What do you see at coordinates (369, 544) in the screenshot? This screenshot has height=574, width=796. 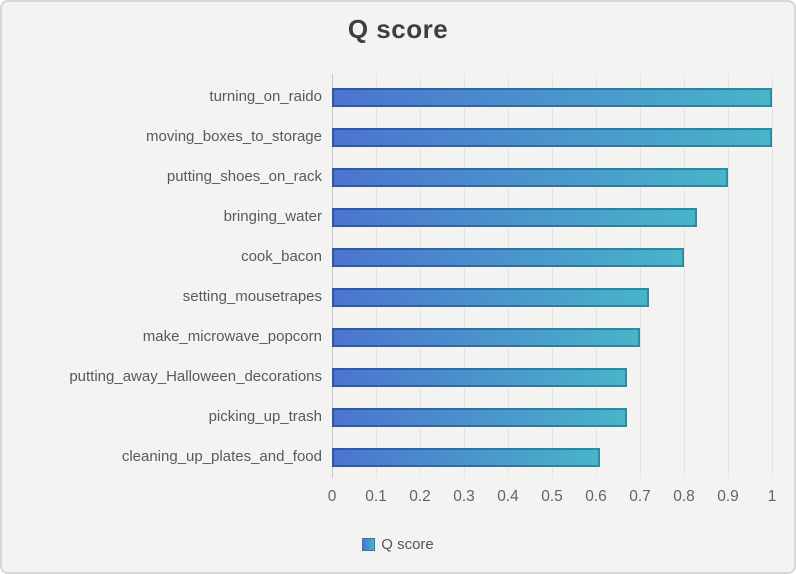 I see `legend-swatch-icon` at bounding box center [369, 544].